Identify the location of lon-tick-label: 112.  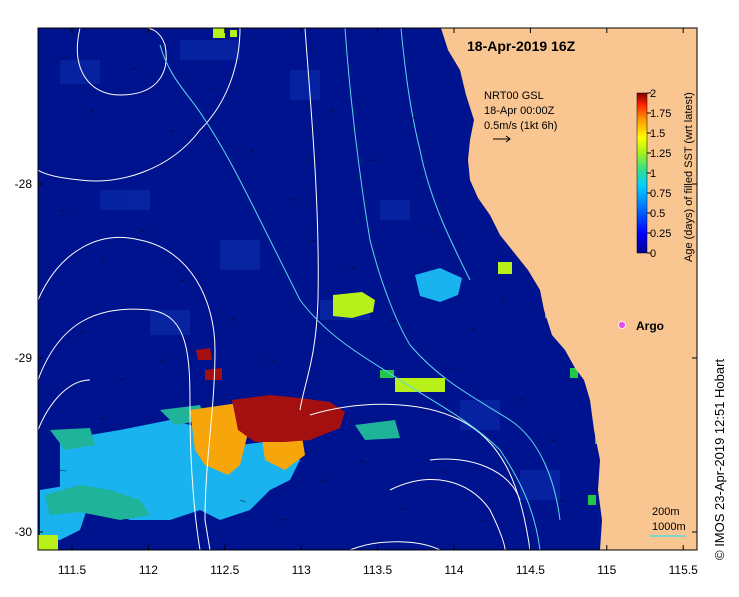
(148, 570).